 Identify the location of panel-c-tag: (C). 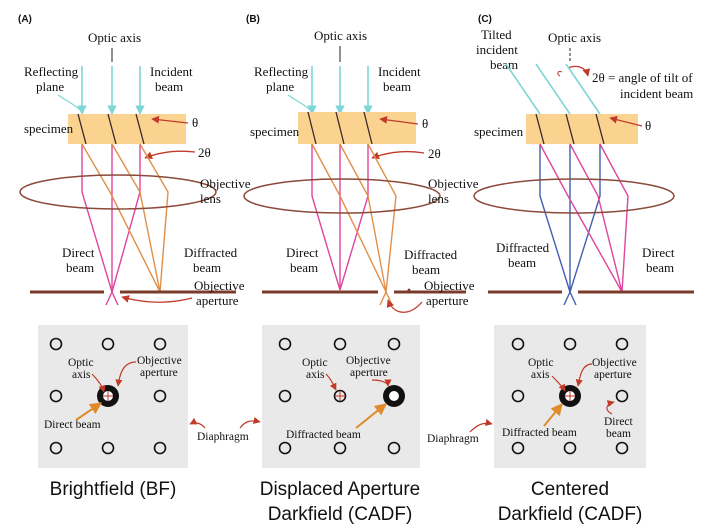
(485, 19).